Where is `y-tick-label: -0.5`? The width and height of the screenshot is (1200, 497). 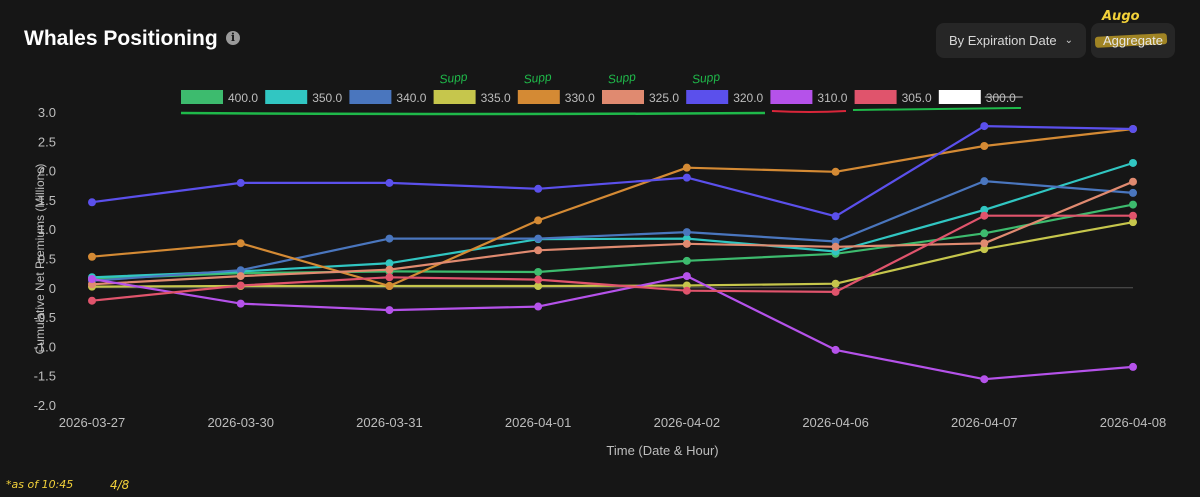
y-tick-label: -0.5 is located at coordinates (45, 317).